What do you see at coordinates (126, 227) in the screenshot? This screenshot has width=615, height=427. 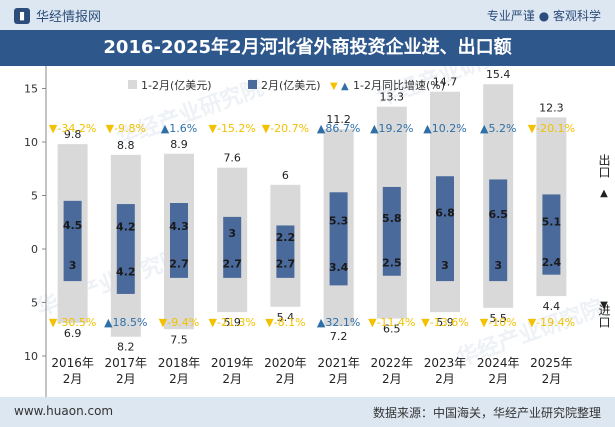 I see `label-export-month: 4.2` at bounding box center [126, 227].